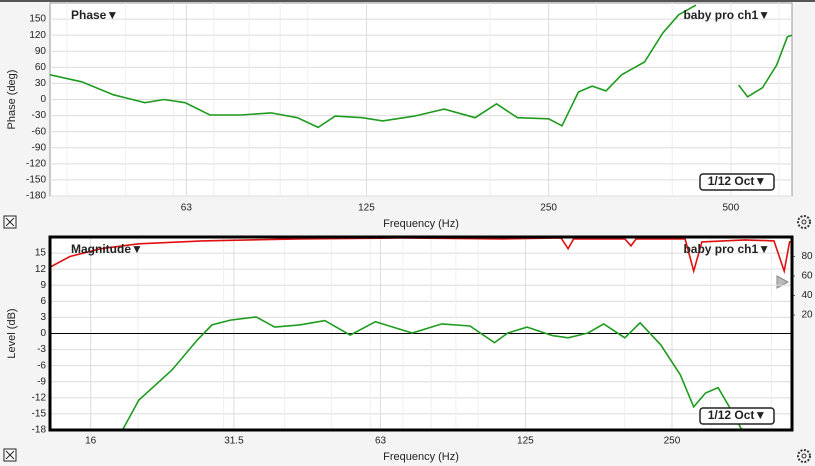 This screenshot has width=815, height=466. I want to click on y-tick-label: 120, so click(37, 35).